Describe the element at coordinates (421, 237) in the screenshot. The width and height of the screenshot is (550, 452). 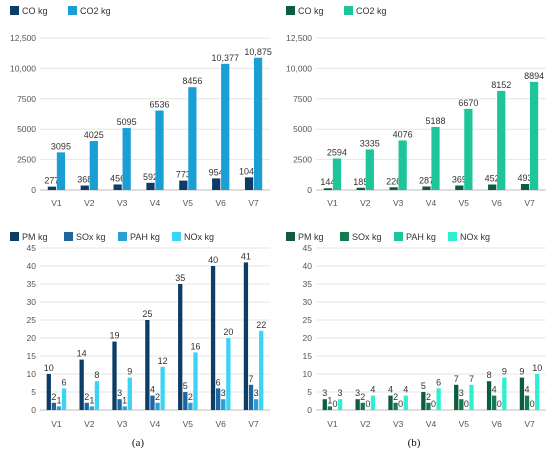
I see `legend-label: PAH kg` at that location.